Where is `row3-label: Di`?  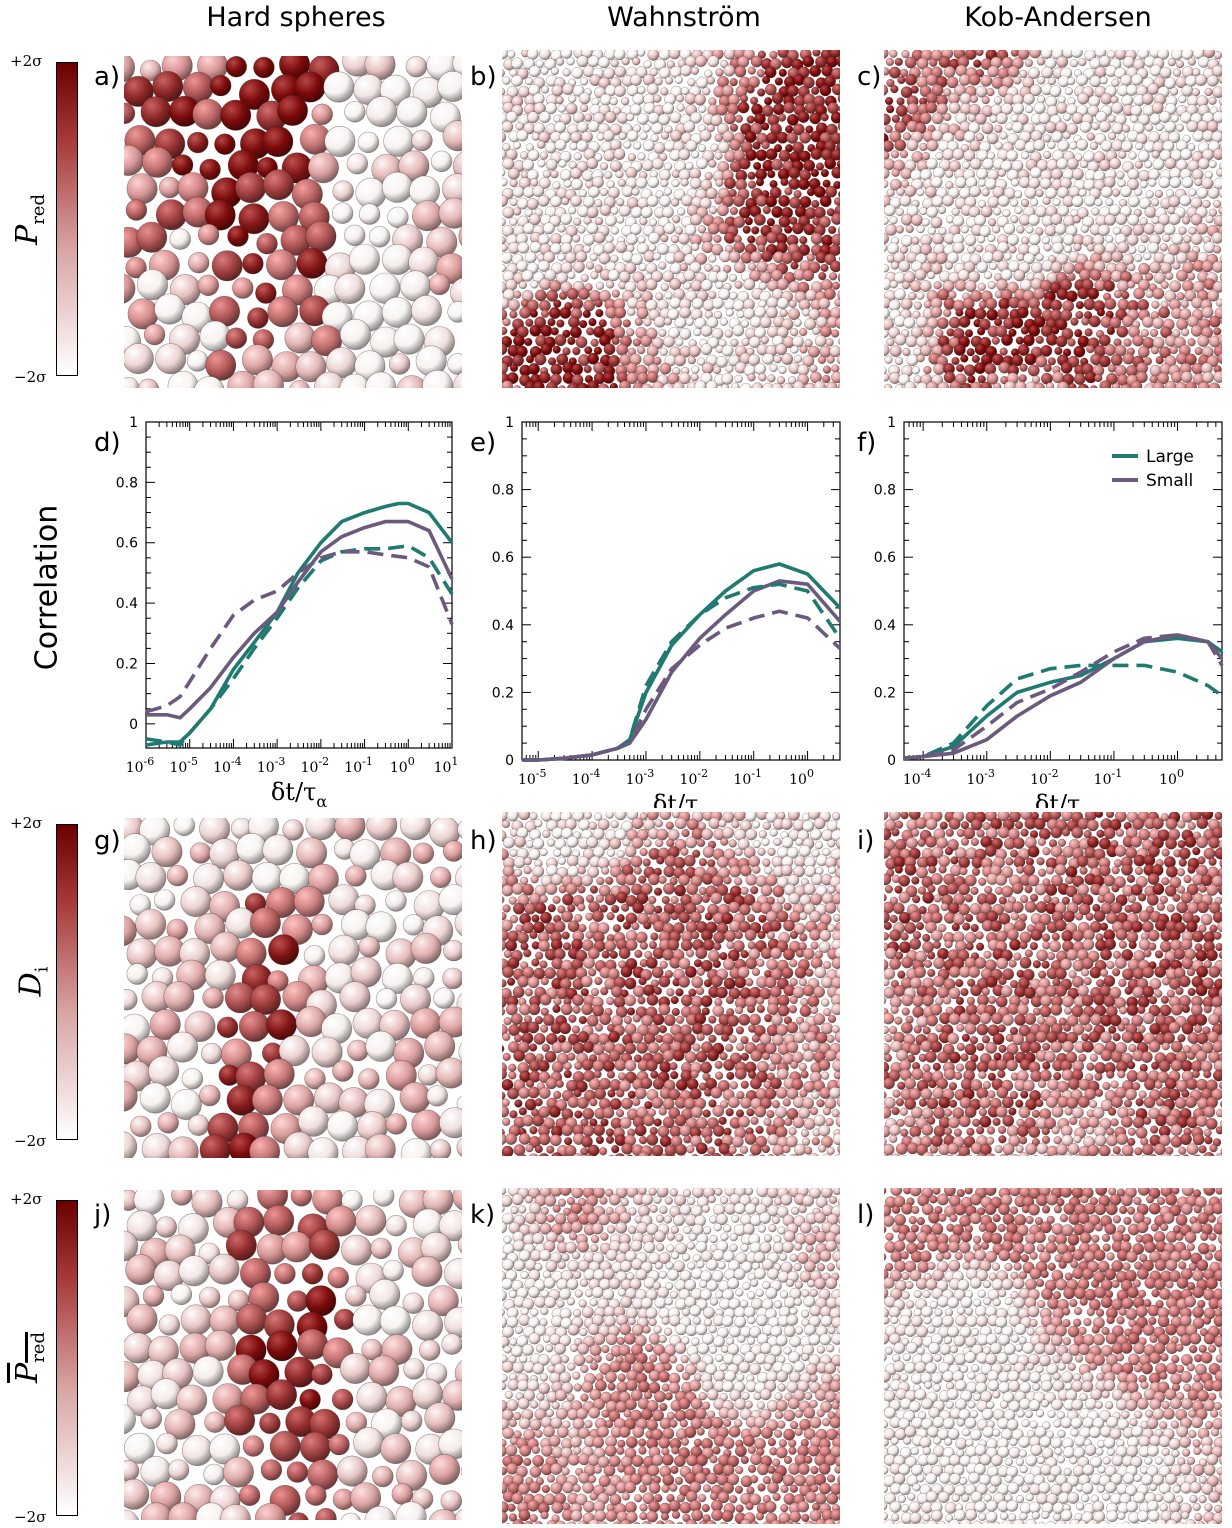
row3-label: Di is located at coordinates (33, 981).